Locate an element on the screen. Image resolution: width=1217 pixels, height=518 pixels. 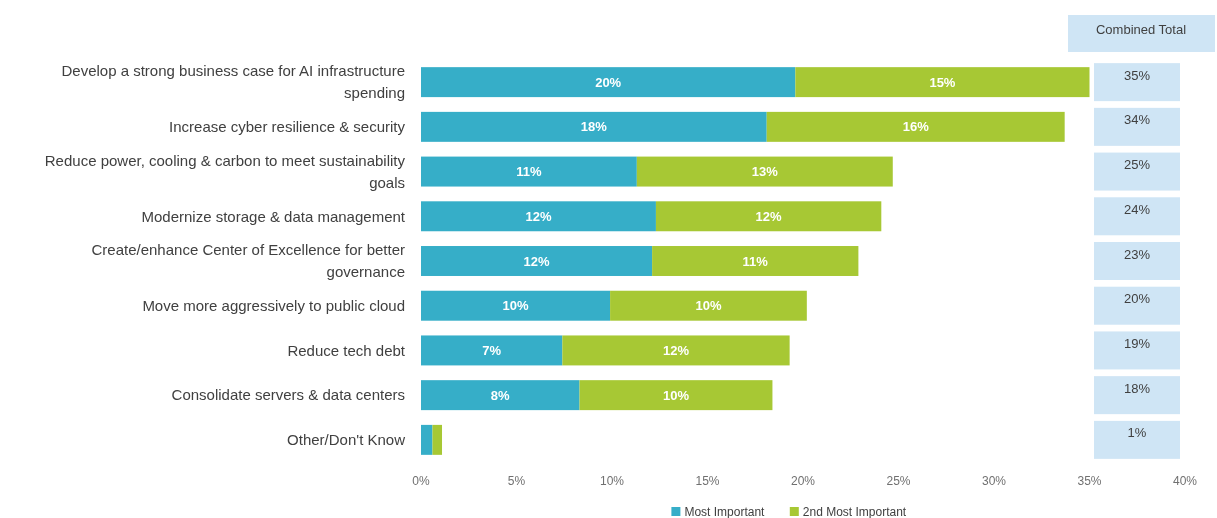
text: Combined Total is located at coordinates (1141, 29).